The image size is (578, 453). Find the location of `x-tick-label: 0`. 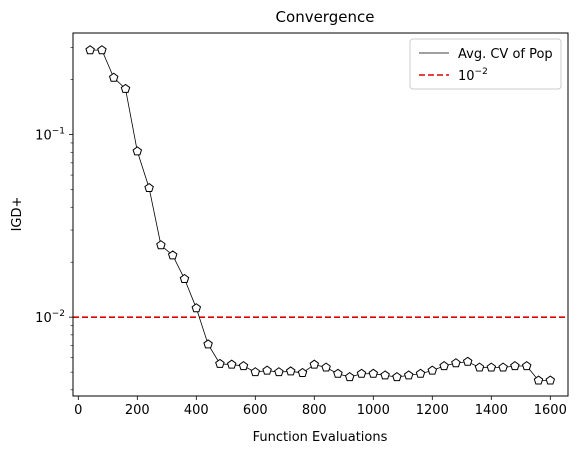

x-tick-label: 0 is located at coordinates (78, 410).